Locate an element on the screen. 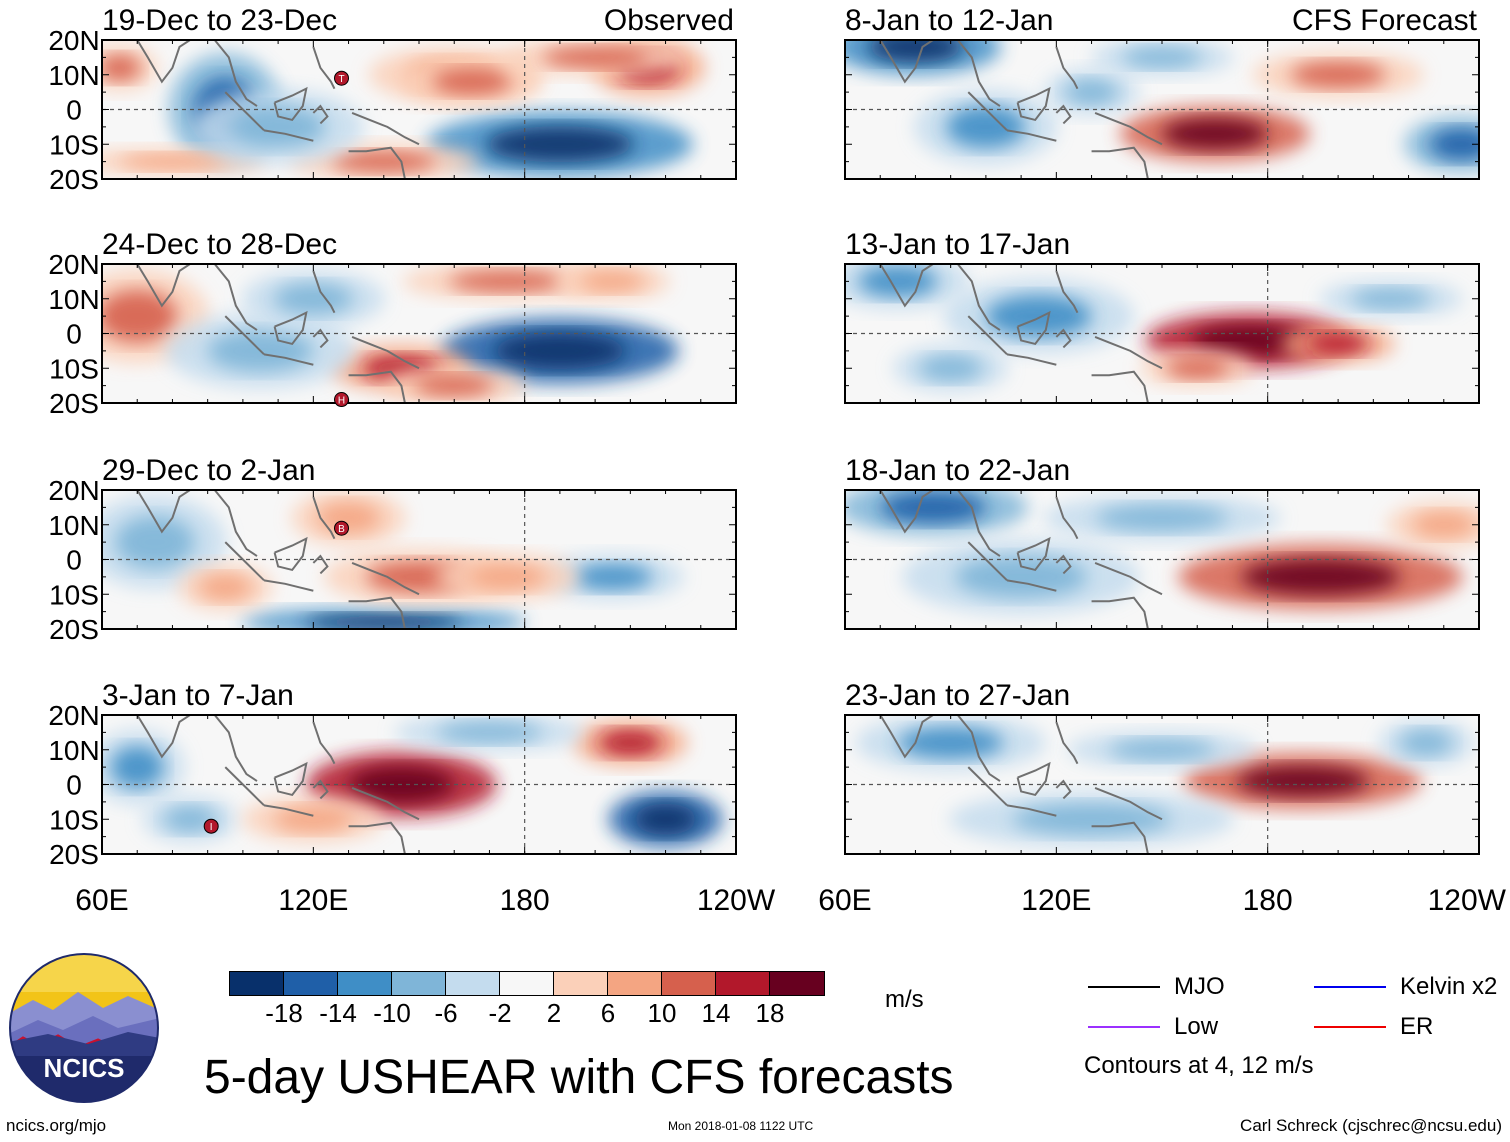 The width and height of the screenshot is (1510, 1142). x-tick-label: 60E is located at coordinates (101, 900).